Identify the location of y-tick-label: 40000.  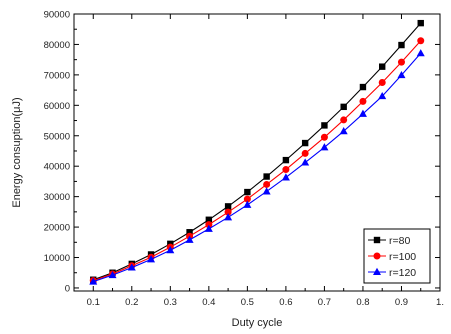
(57, 167).